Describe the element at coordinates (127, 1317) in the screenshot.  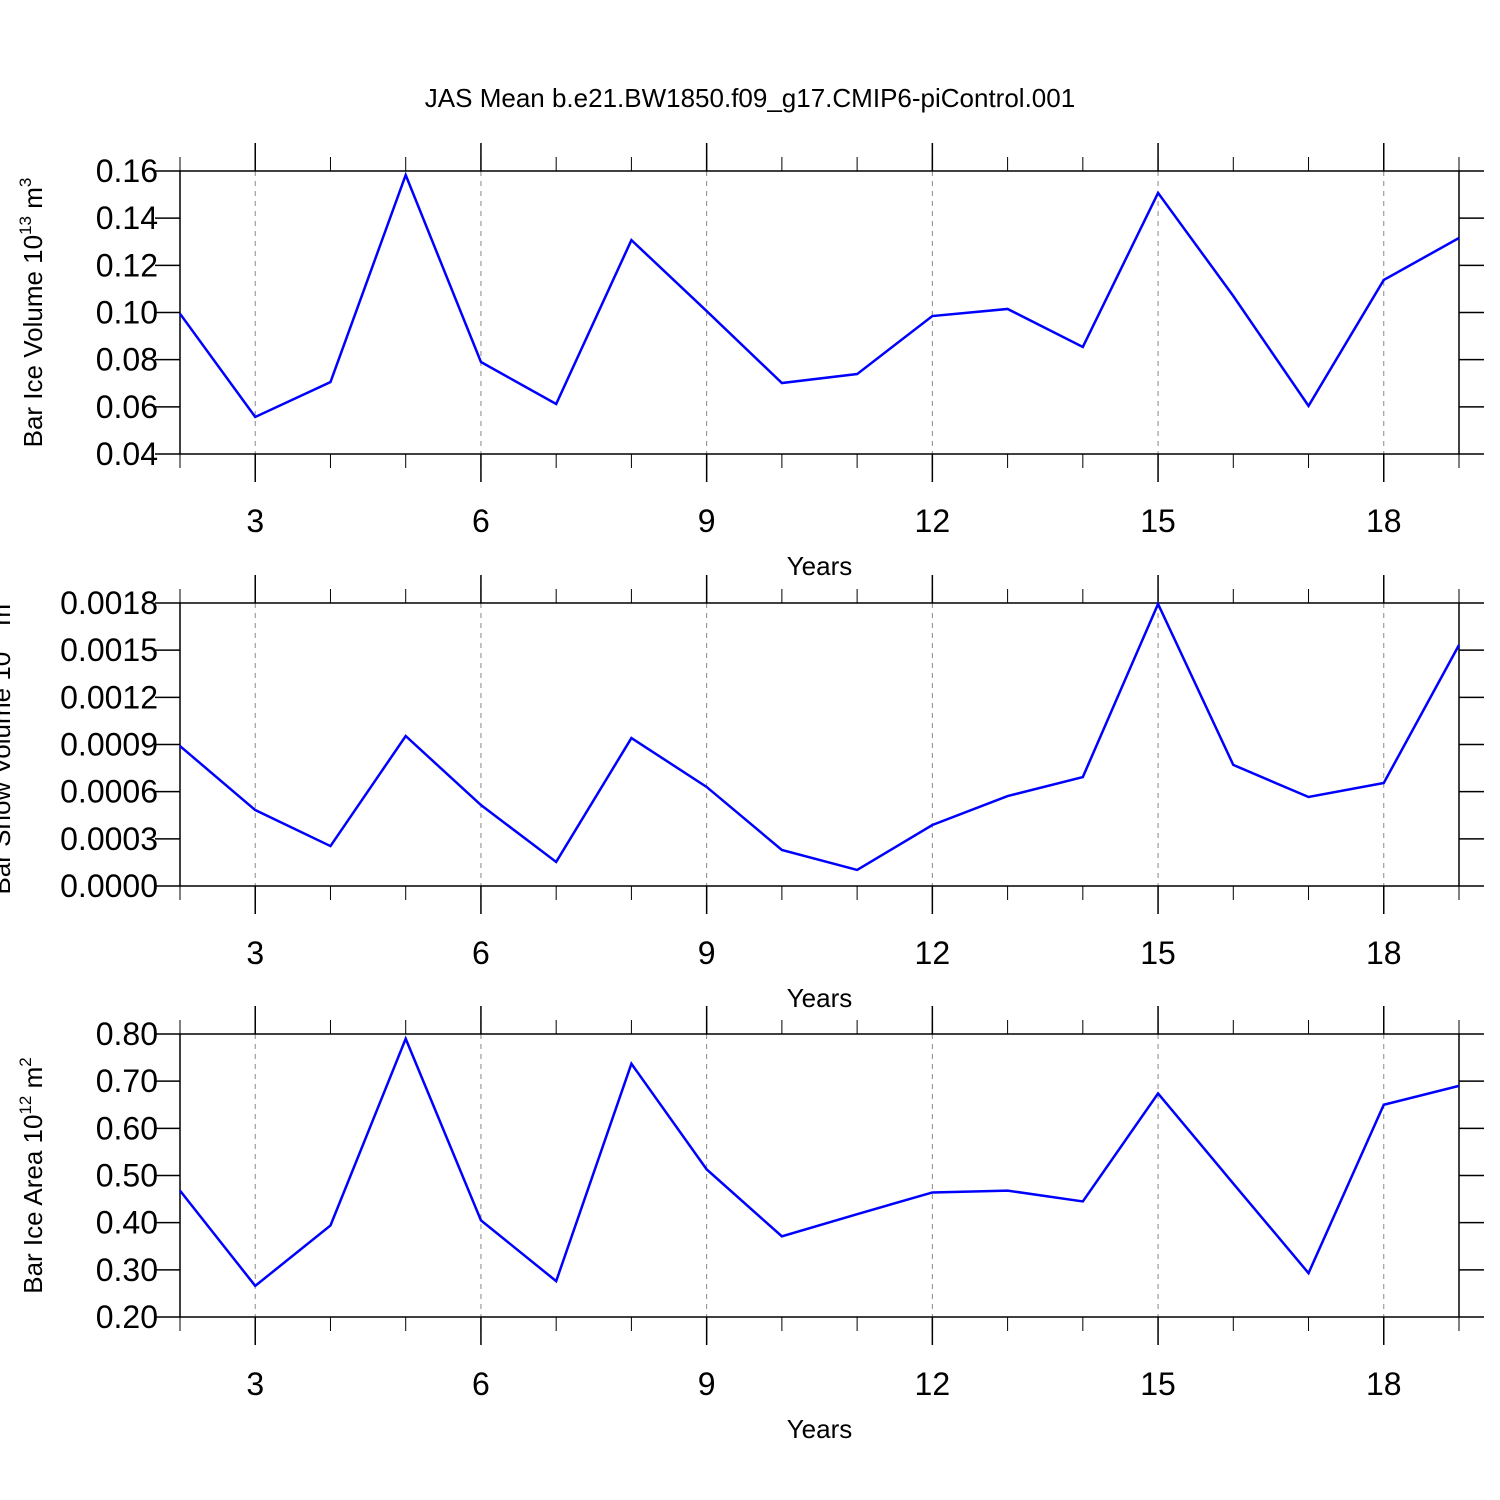
I see `y-tick-label: 0.20` at that location.